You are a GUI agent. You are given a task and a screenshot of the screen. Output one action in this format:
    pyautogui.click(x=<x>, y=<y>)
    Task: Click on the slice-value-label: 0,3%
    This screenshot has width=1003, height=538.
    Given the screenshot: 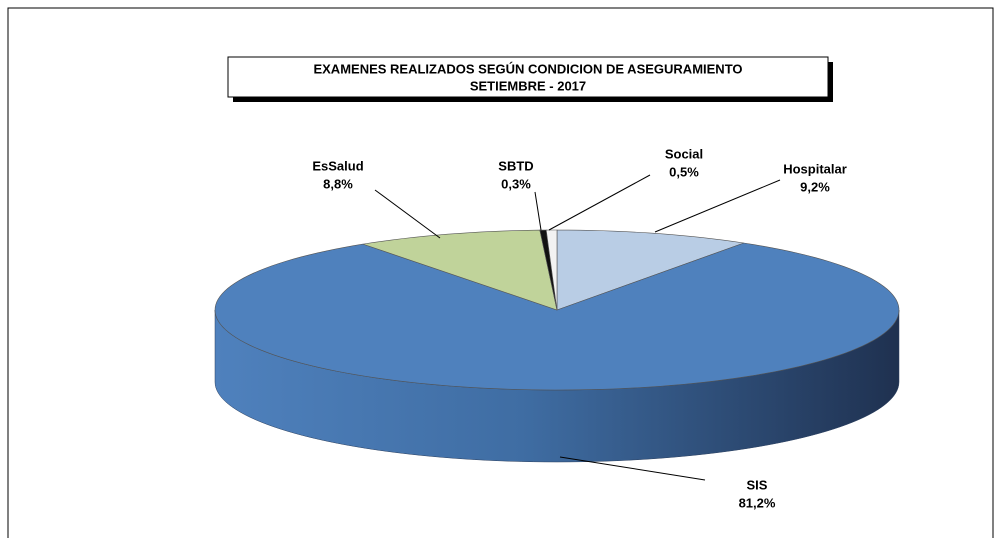 What is the action you would take?
    pyautogui.click(x=516, y=183)
    